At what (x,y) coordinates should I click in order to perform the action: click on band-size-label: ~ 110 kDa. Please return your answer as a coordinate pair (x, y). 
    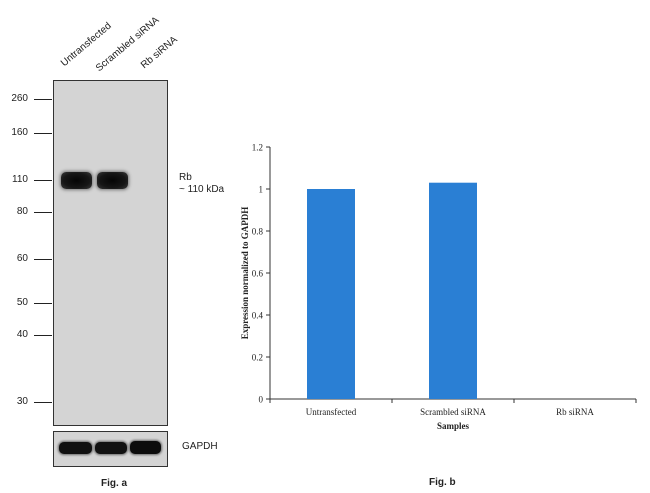
    Looking at the image, I should click on (202, 189).